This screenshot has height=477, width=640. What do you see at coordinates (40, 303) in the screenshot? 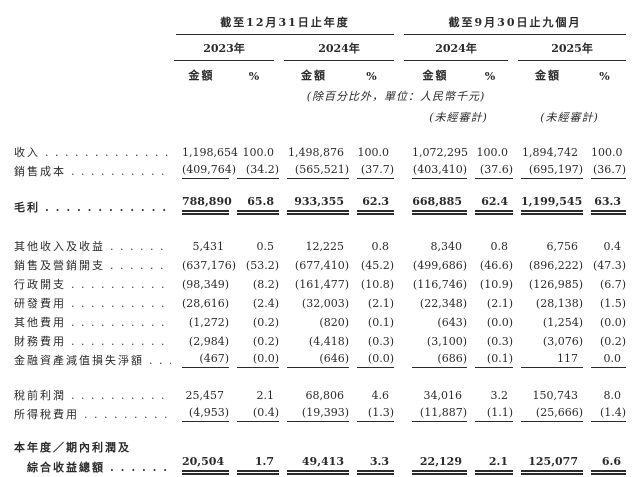
I see `row-label: 研發費用` at bounding box center [40, 303].